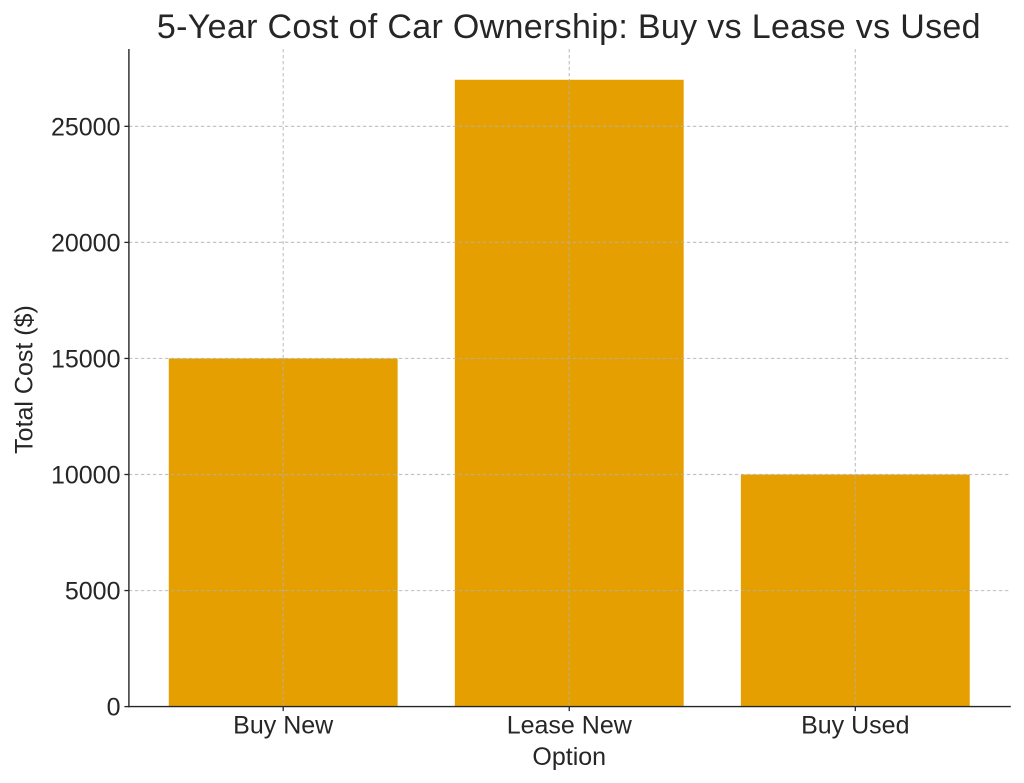  What do you see at coordinates (855, 725) in the screenshot?
I see `svg-text: Buy Used` at bounding box center [855, 725].